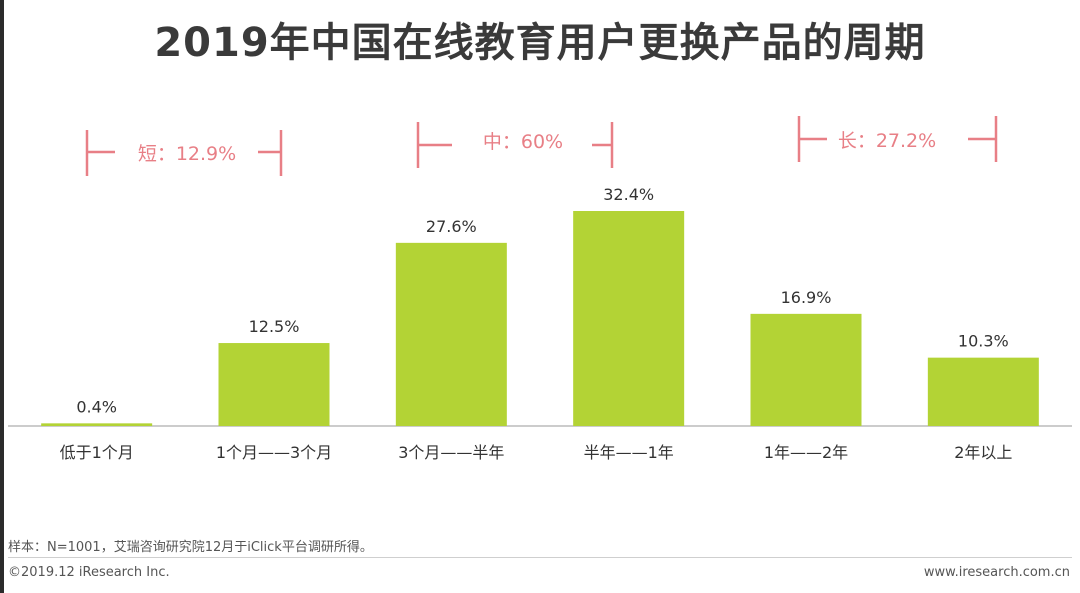  I want to click on bar-value-label-5: 10.3%, so click(983, 341).